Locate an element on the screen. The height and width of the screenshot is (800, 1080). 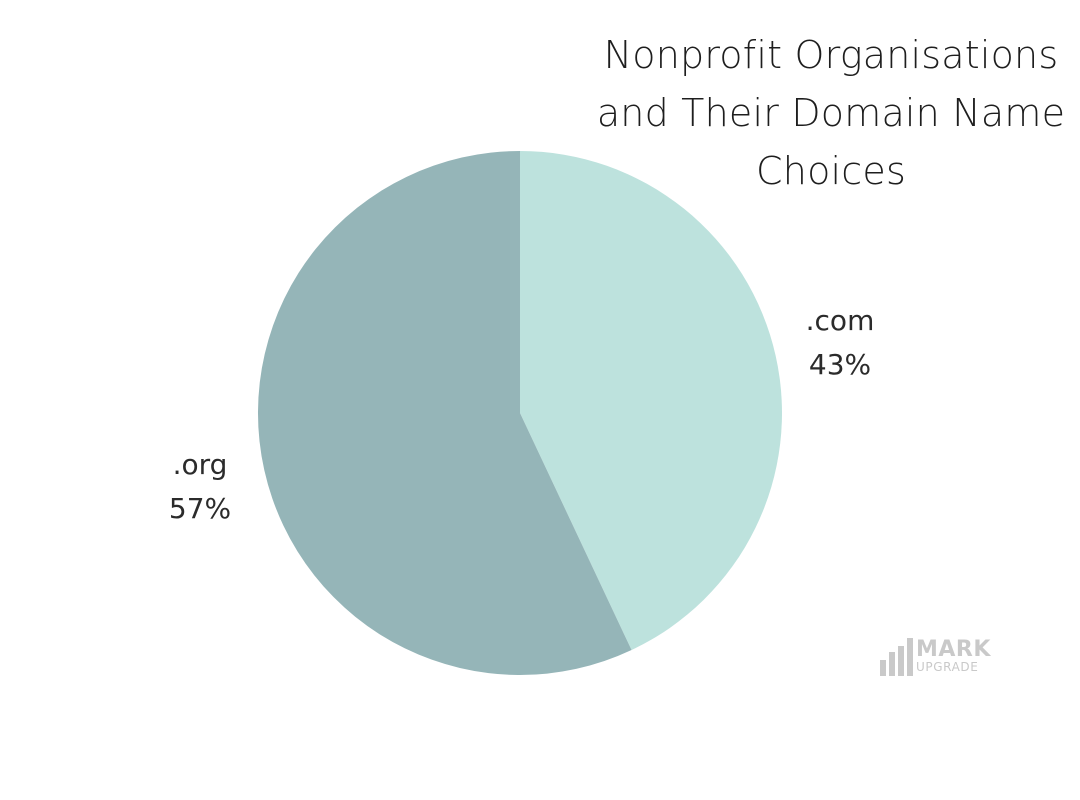
chart-title-line-1: Nonprofit Organisations is located at coordinates (831, 55).